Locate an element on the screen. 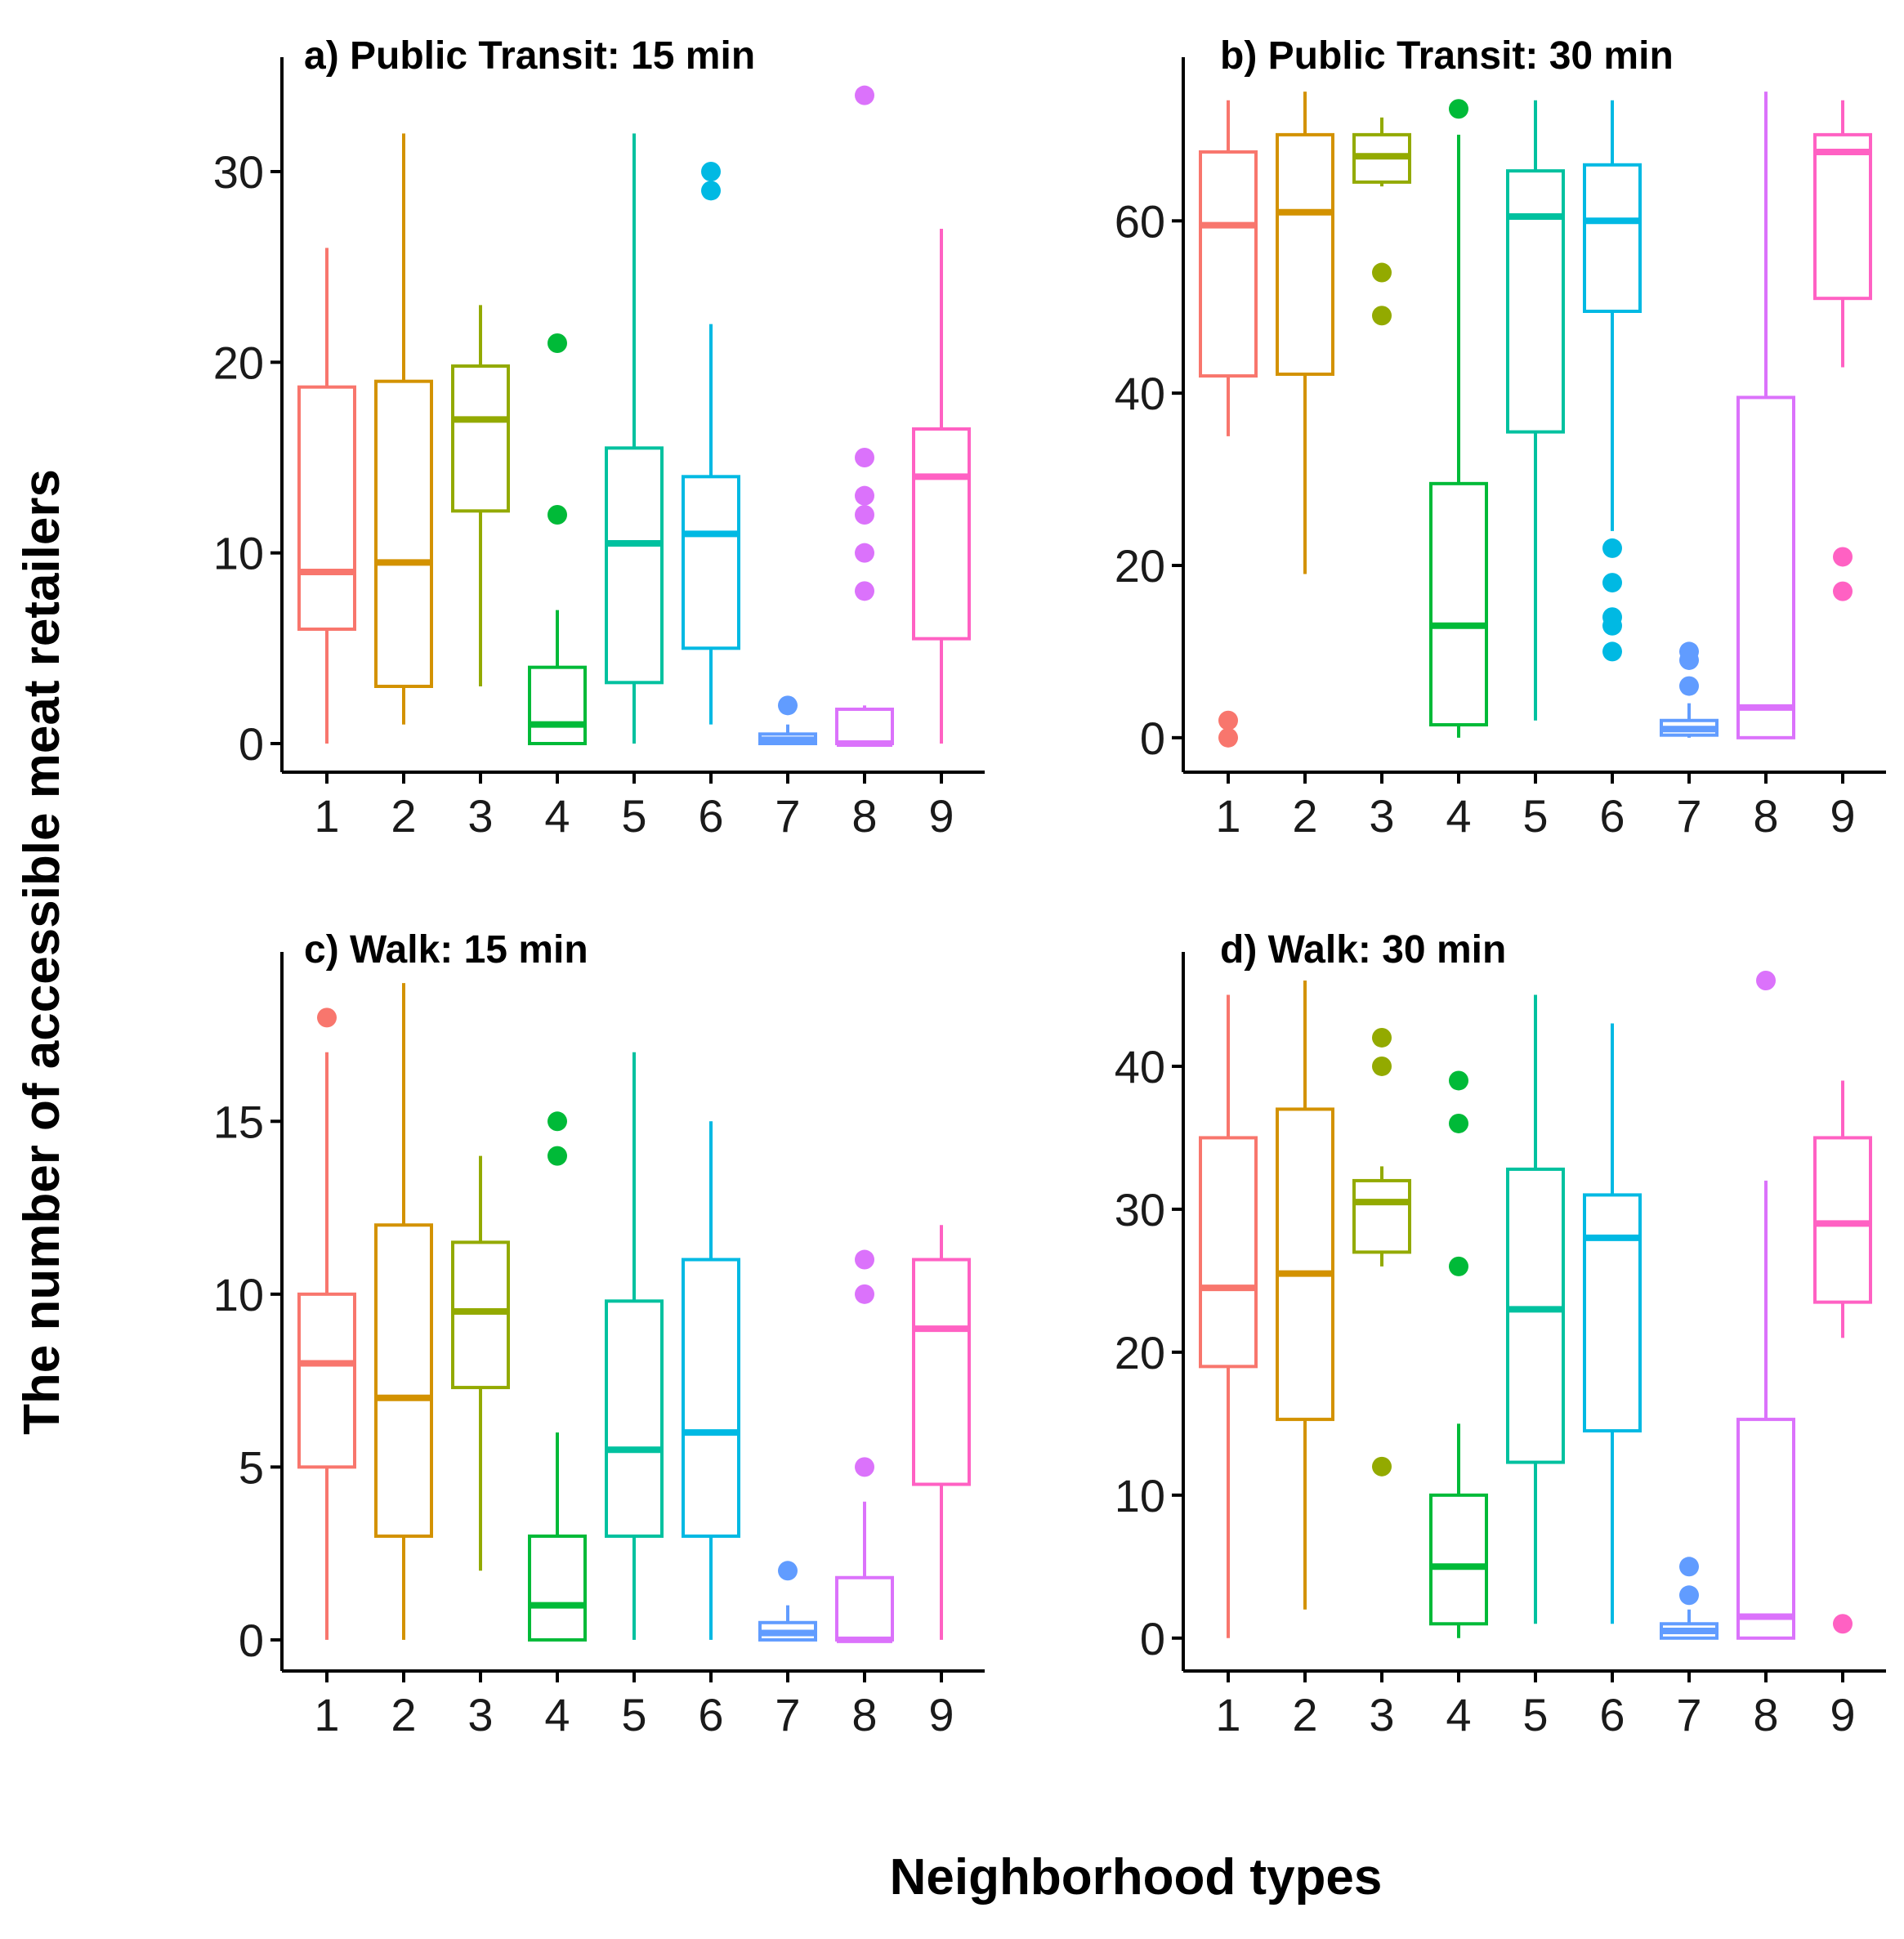 This screenshot has height=1939, width=1904. x-tick-label: 4 is located at coordinates (1458, 1715).